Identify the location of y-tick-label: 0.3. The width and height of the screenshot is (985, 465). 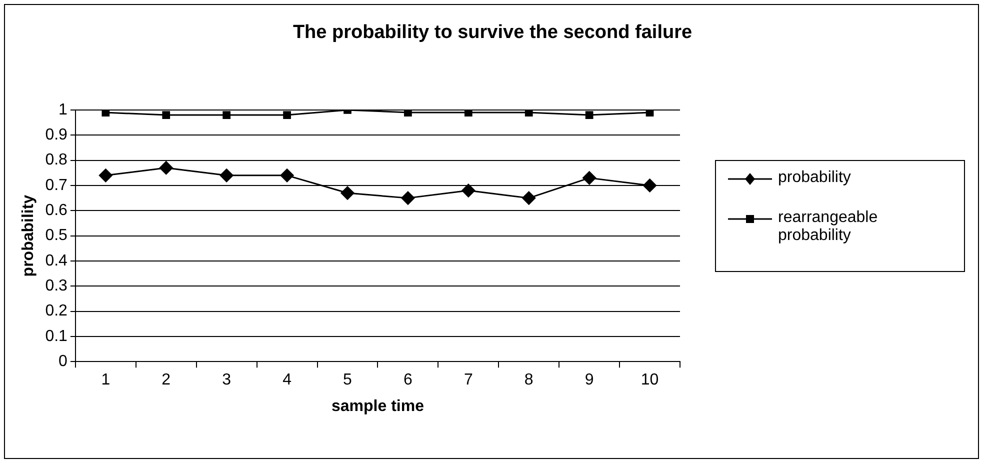
(56, 286).